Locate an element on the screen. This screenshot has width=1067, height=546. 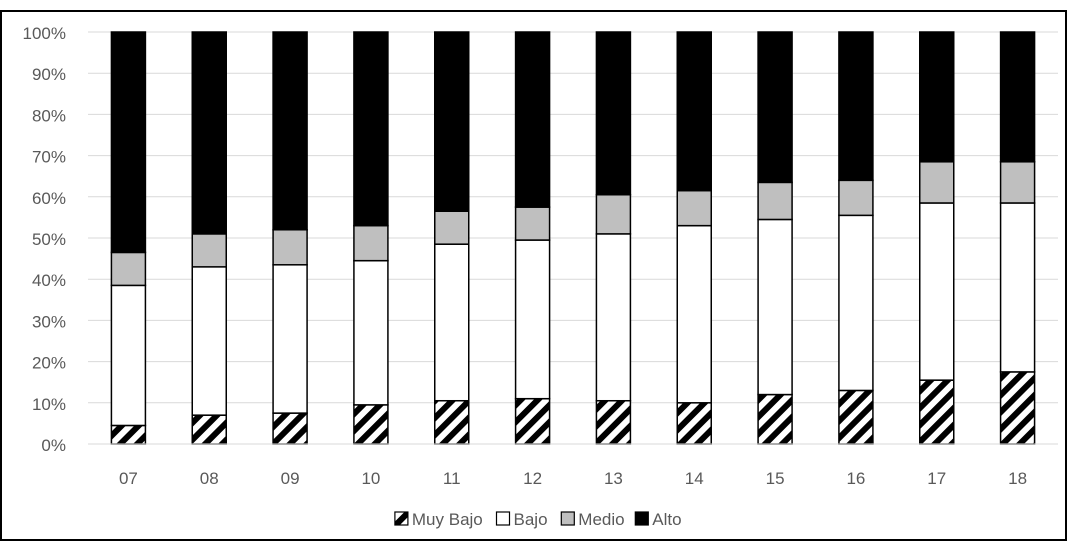
x-tick-label: 14 is located at coordinates (694, 478).